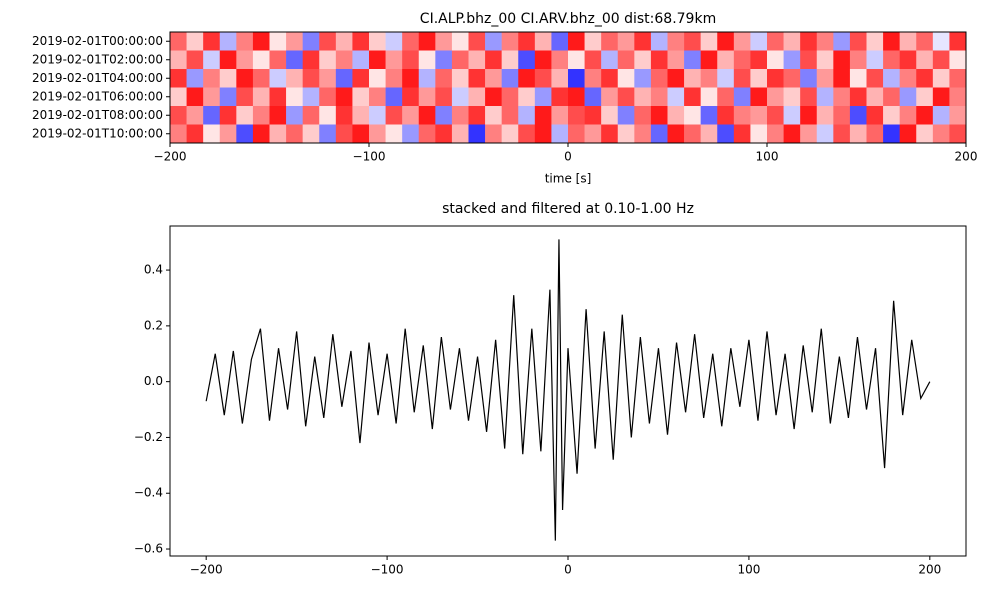  What do you see at coordinates (148, 549) in the screenshot?
I see `y-tick-label: −0.6` at bounding box center [148, 549].